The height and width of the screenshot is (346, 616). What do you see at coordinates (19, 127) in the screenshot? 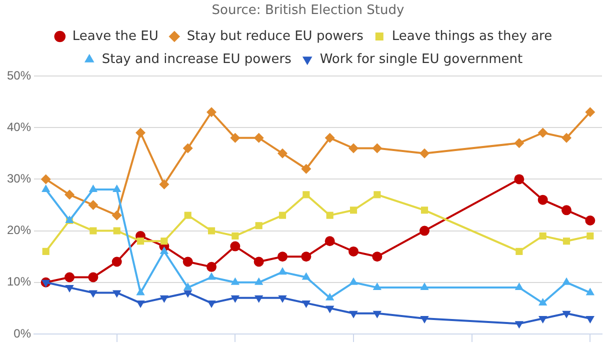
I see `y-tick-label: 40%` at bounding box center [19, 127].